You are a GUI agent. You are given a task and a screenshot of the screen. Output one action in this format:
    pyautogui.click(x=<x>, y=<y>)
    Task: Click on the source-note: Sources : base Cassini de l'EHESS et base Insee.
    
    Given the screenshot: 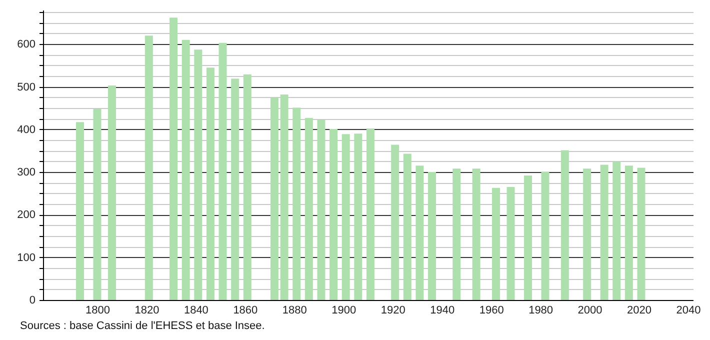 What is the action you would take?
    pyautogui.click(x=142, y=326)
    